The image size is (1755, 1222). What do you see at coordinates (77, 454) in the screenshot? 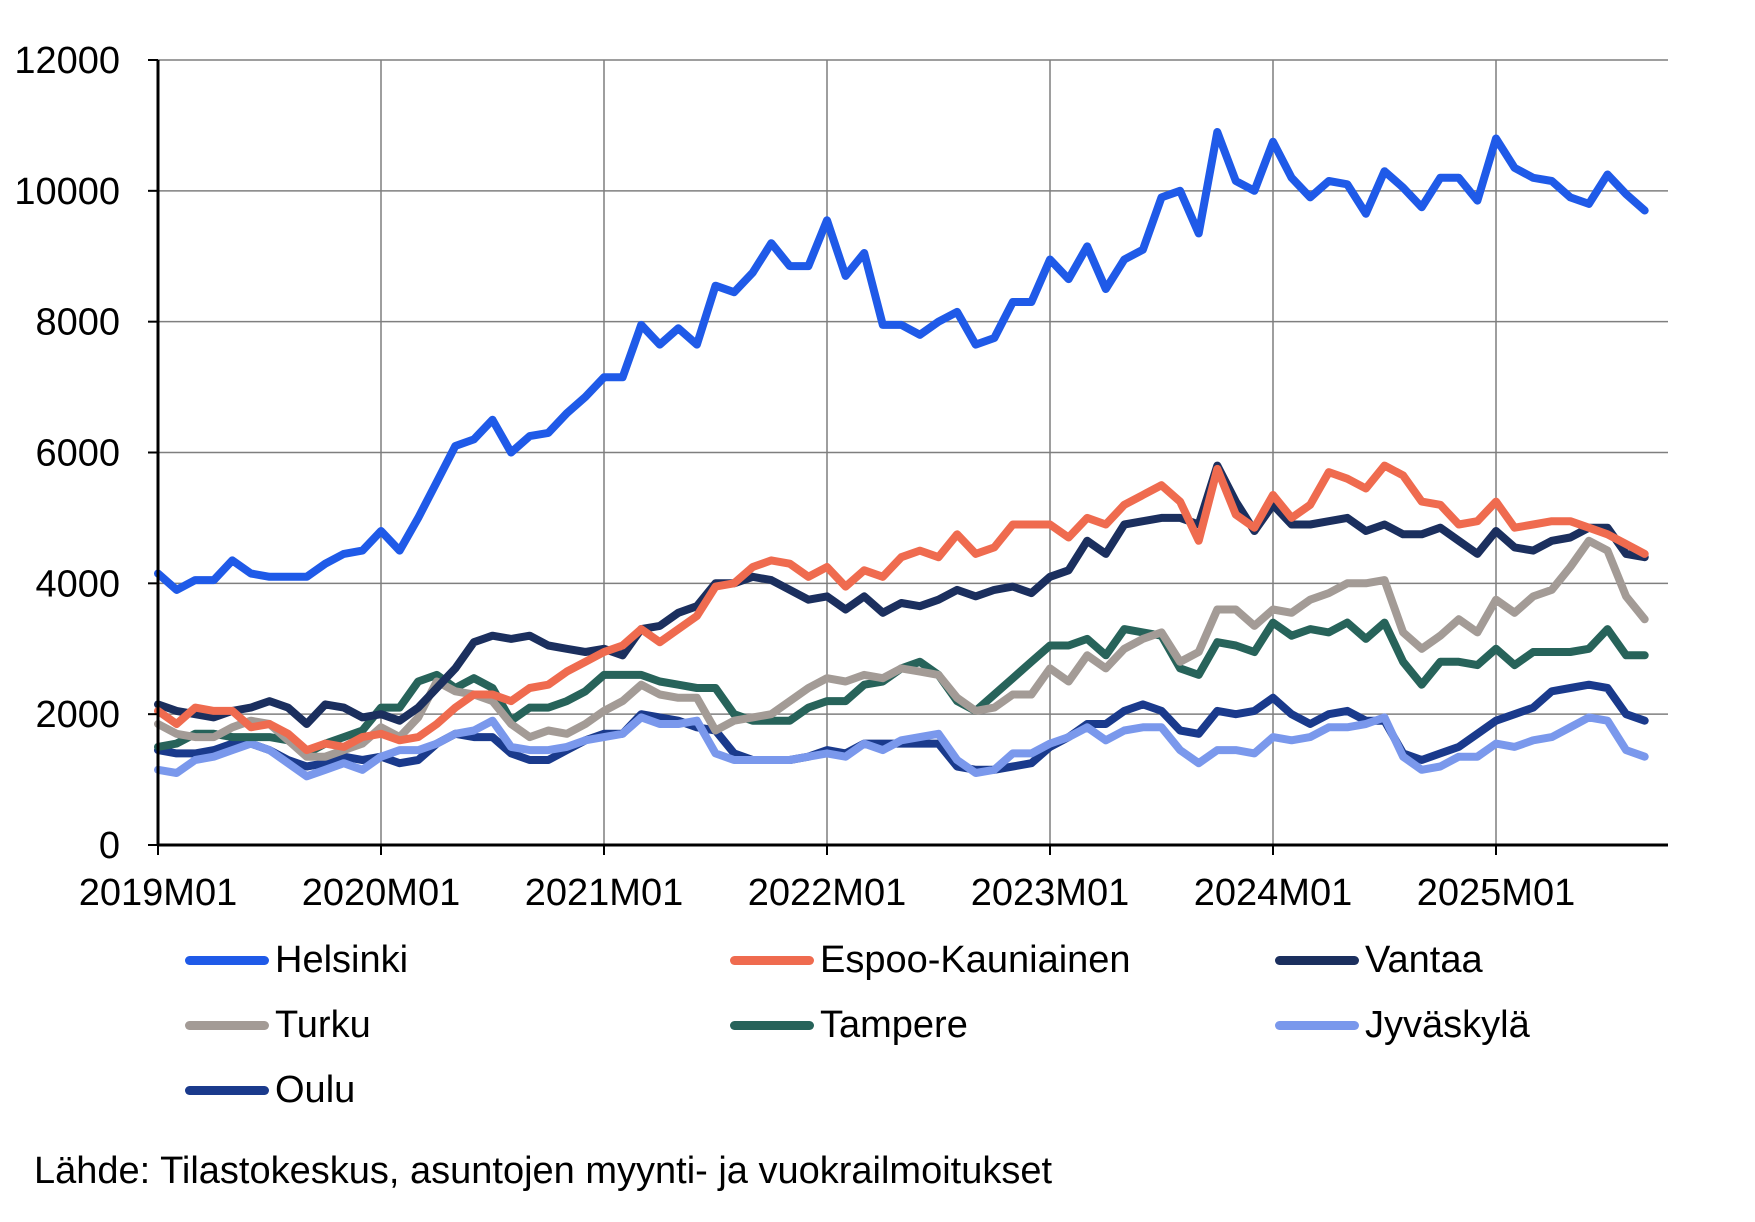
I see `y-tick-label: 6000` at bounding box center [77, 454].